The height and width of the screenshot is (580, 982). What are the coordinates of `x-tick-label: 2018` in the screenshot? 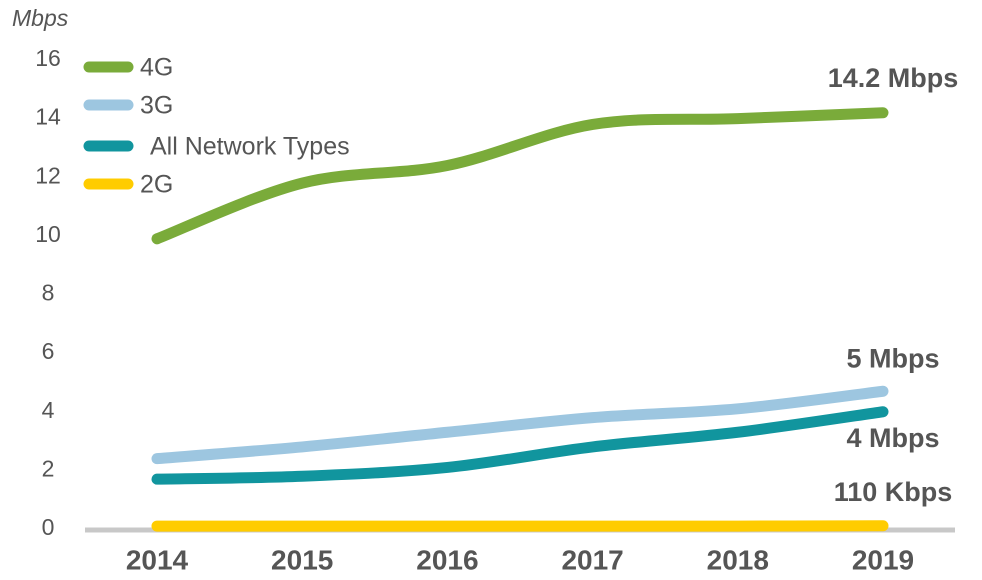 It's located at (738, 559).